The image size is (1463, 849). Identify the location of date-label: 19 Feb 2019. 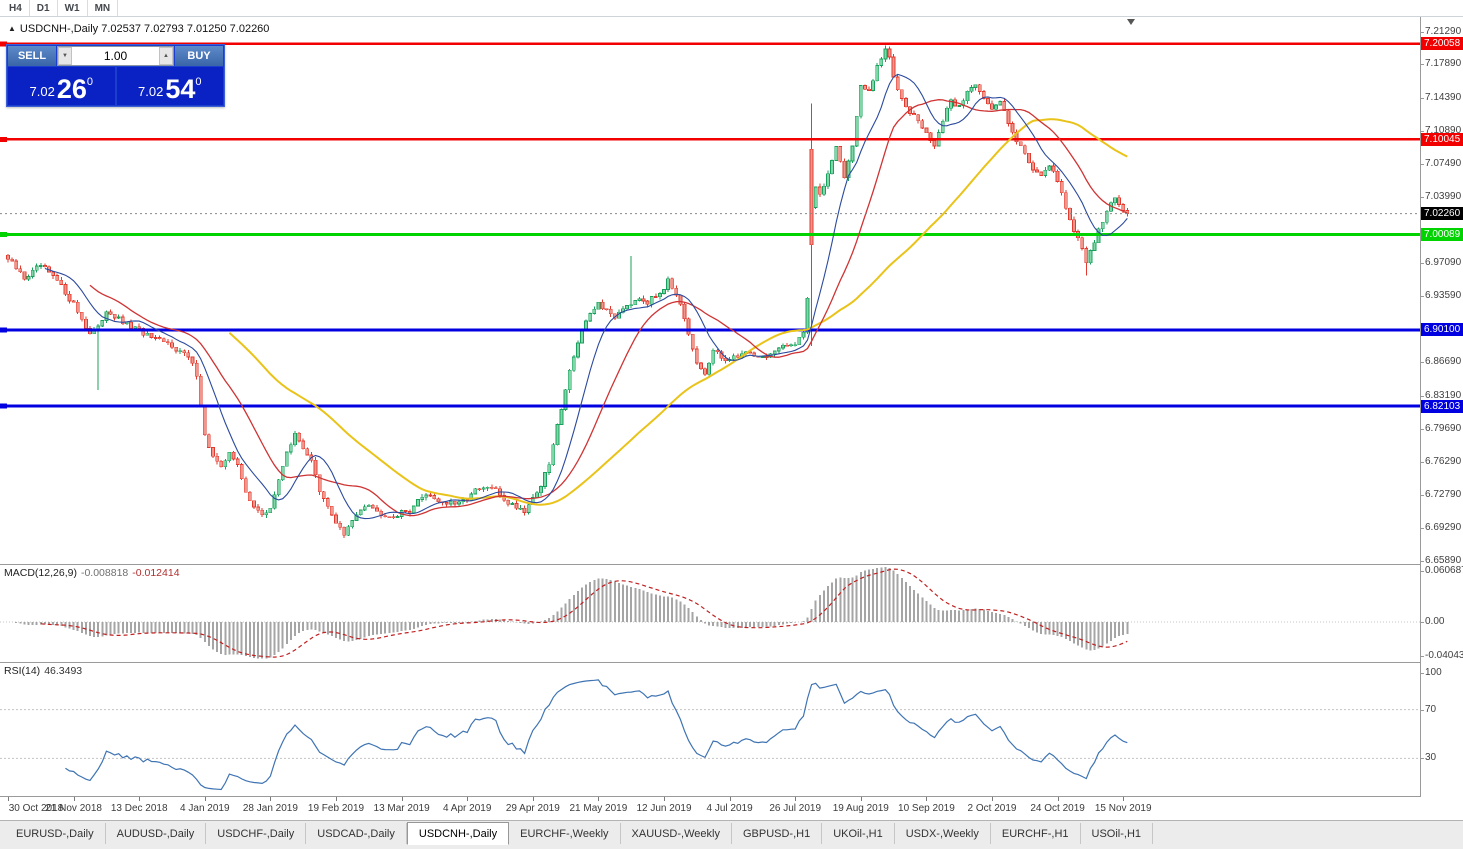
(336, 808).